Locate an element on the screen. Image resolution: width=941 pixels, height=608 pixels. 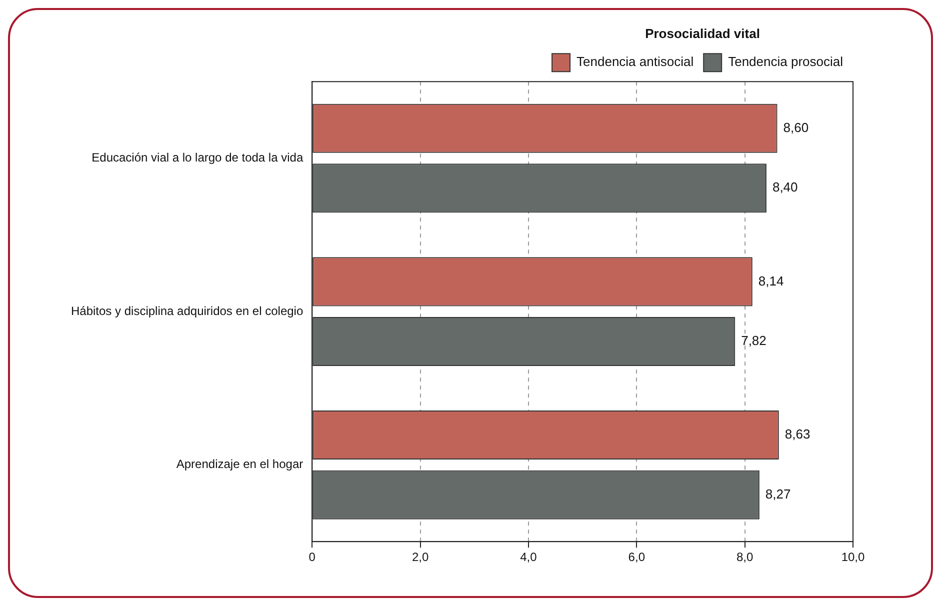
data-label: 8,60 is located at coordinates (796, 127).